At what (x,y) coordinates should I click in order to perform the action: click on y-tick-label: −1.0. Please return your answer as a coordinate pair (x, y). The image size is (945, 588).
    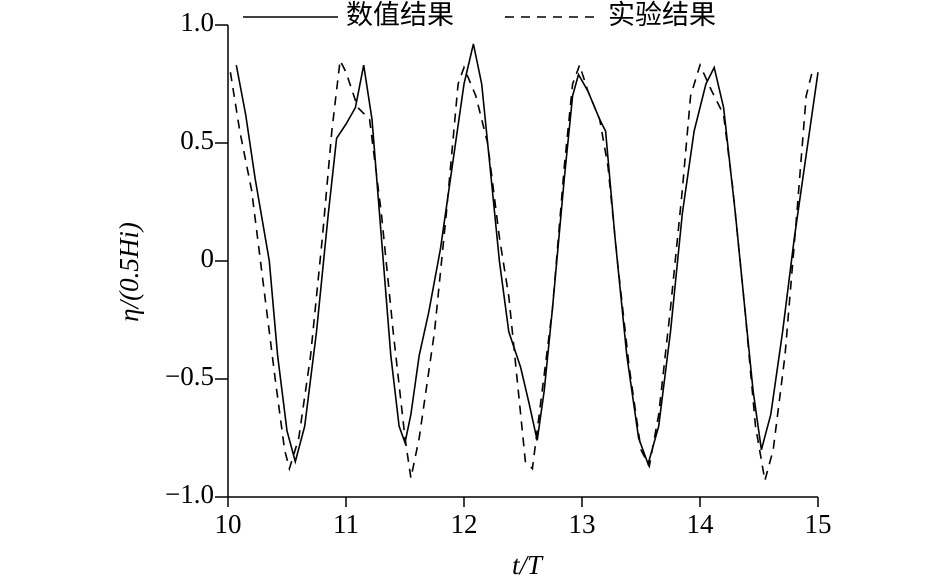
    Looking at the image, I should click on (189, 494).